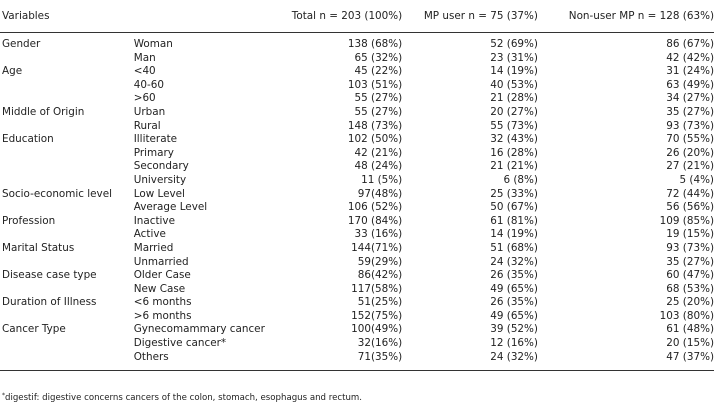  I want to click on cell-total: 32(16%), so click(380, 343).